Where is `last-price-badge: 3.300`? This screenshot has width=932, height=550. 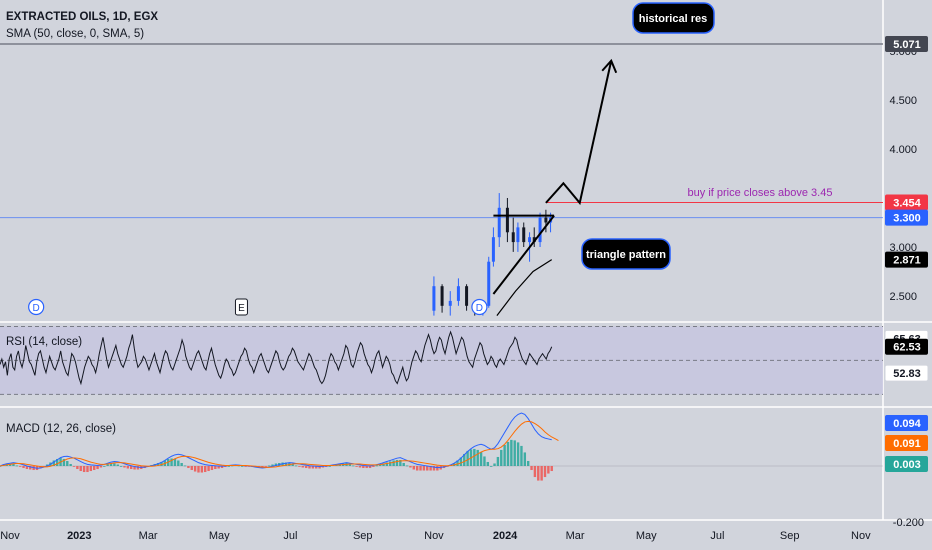 last-price-badge: 3.300 is located at coordinates (907, 219).